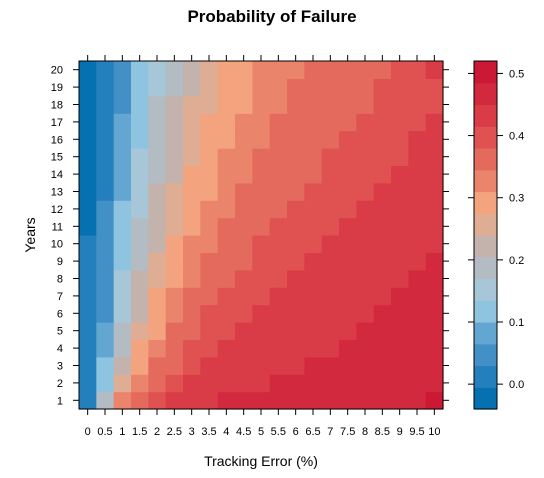 This screenshot has height=478, width=544. What do you see at coordinates (157, 432) in the screenshot?
I see `x-tick-label: 2` at bounding box center [157, 432].